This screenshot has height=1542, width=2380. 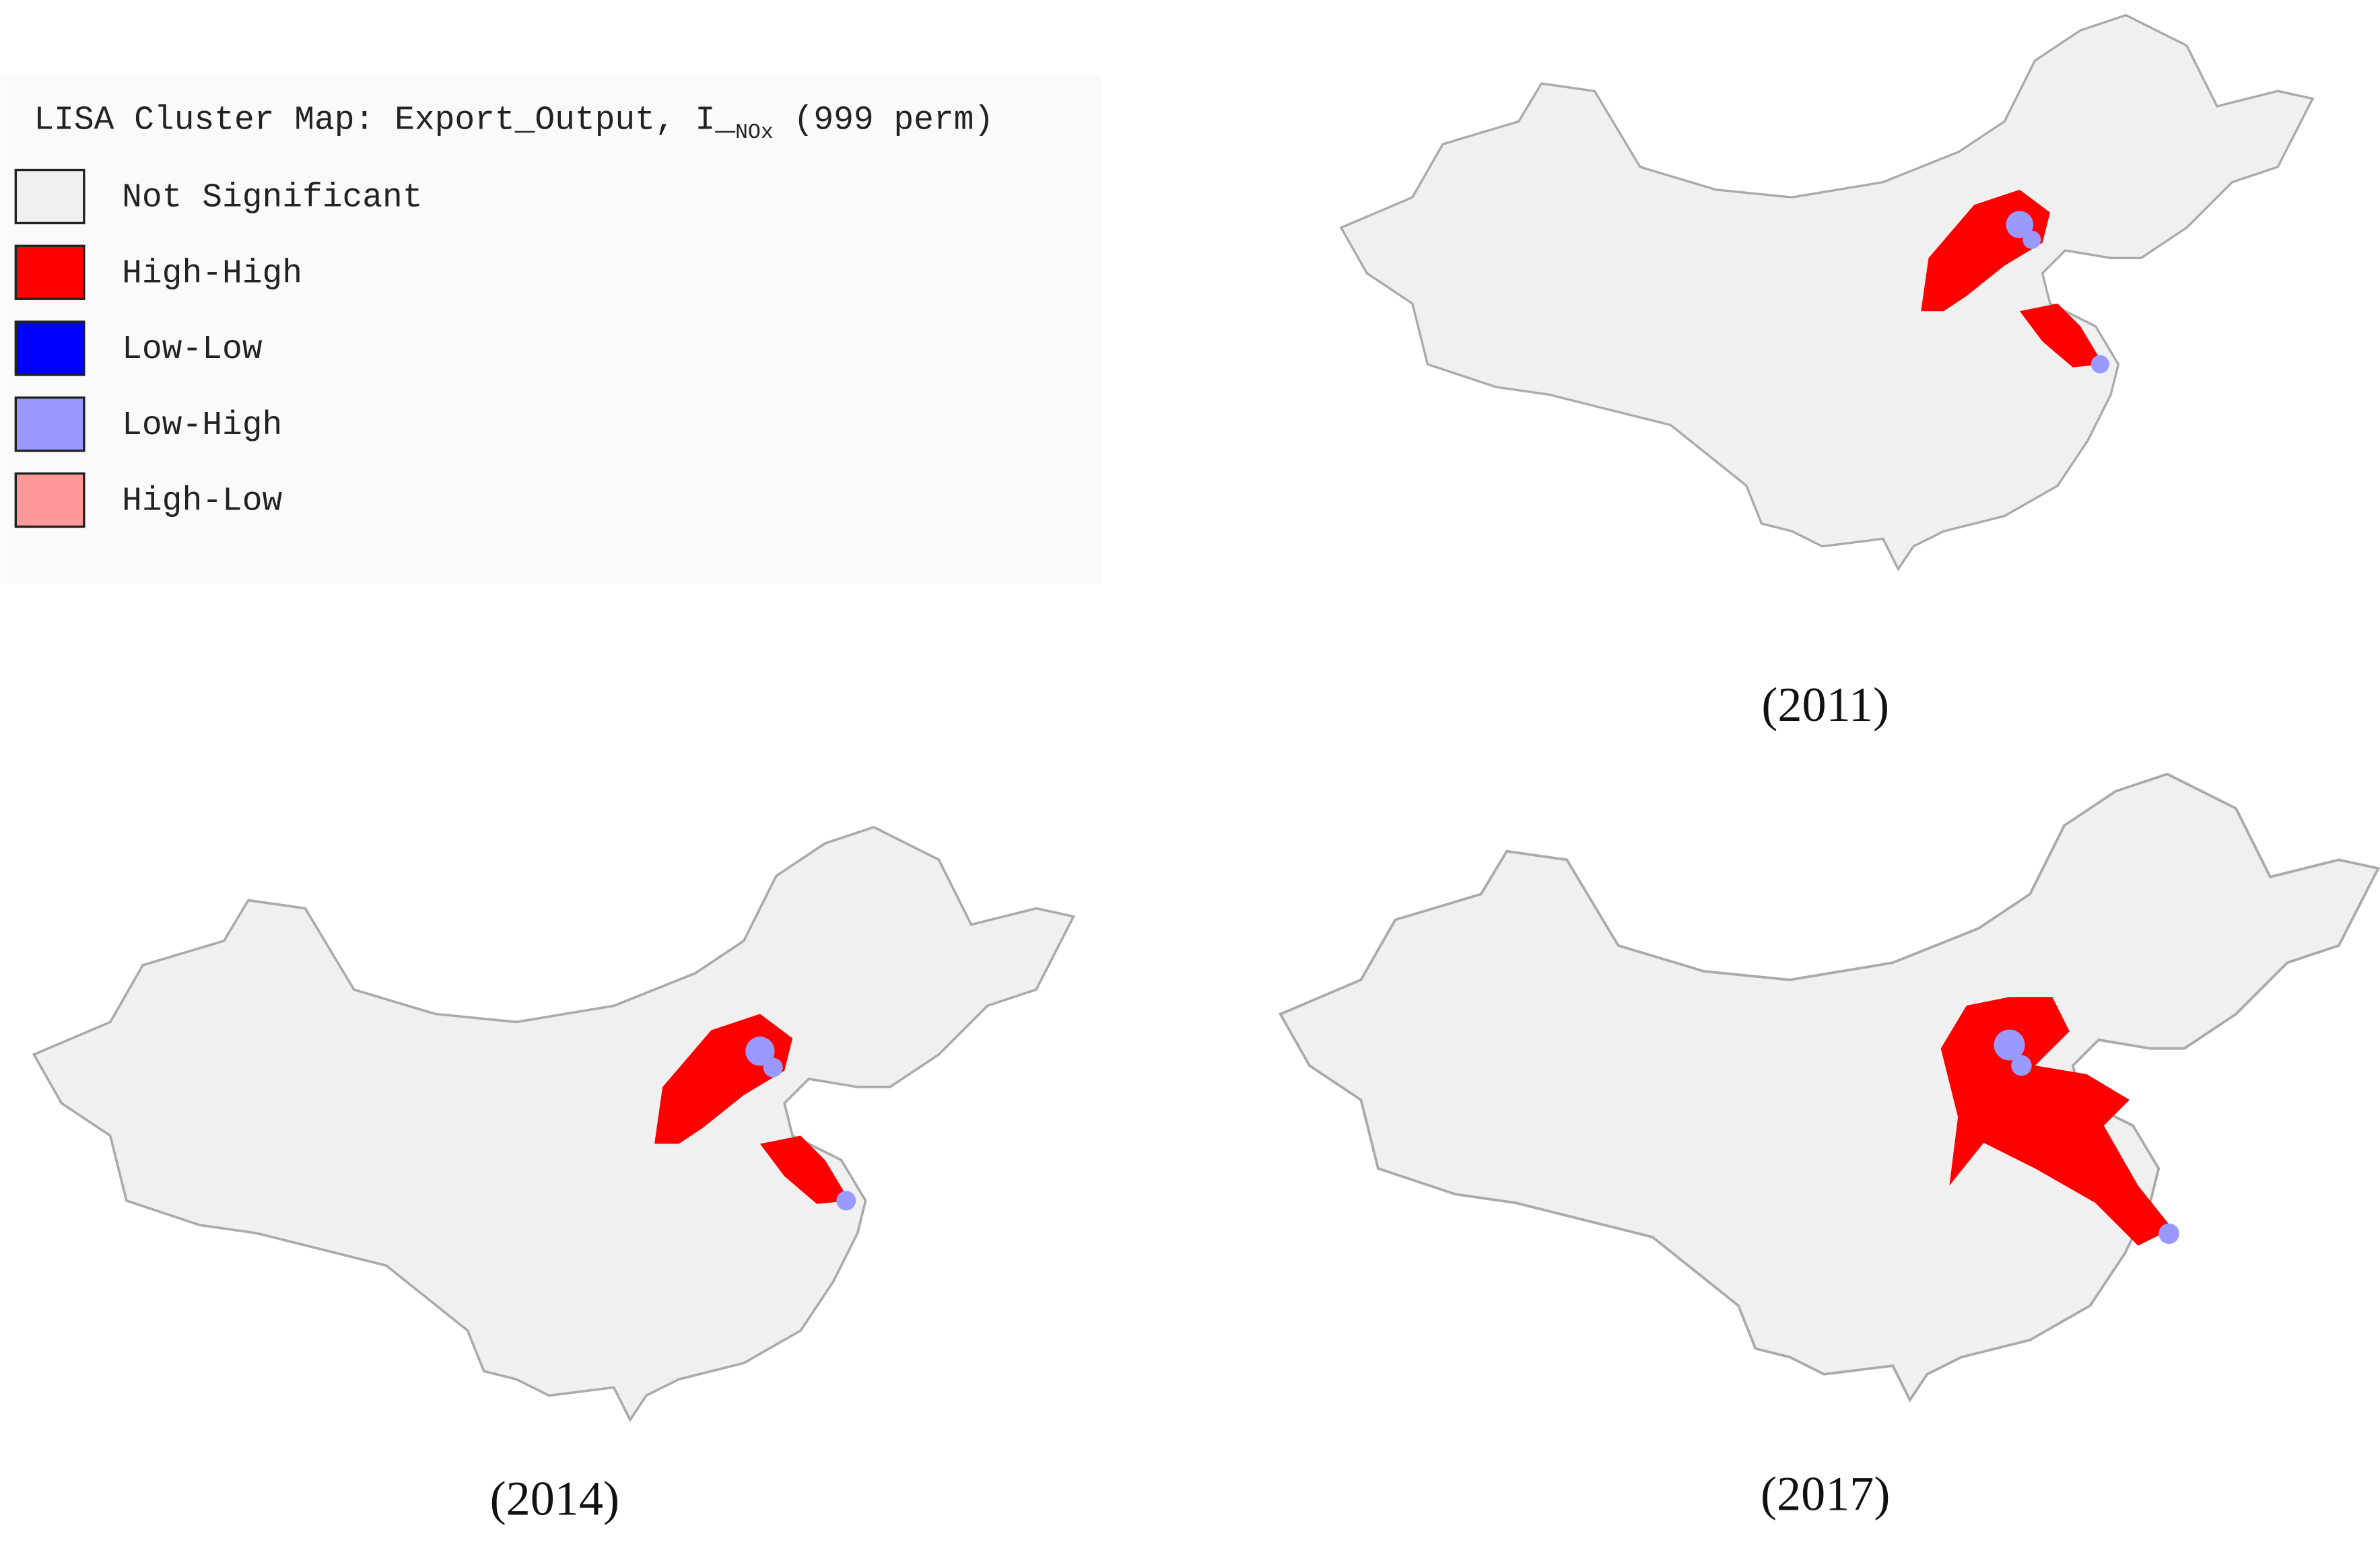 I want to click on region, so click(x=1827, y=292).